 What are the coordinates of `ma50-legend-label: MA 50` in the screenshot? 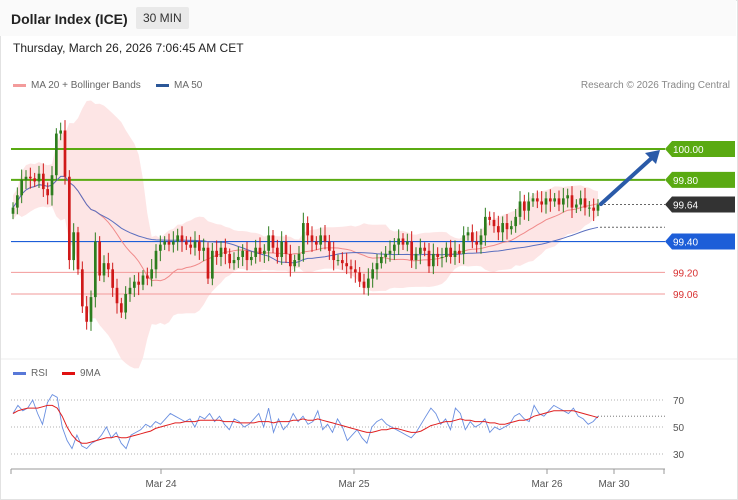 It's located at (188, 85).